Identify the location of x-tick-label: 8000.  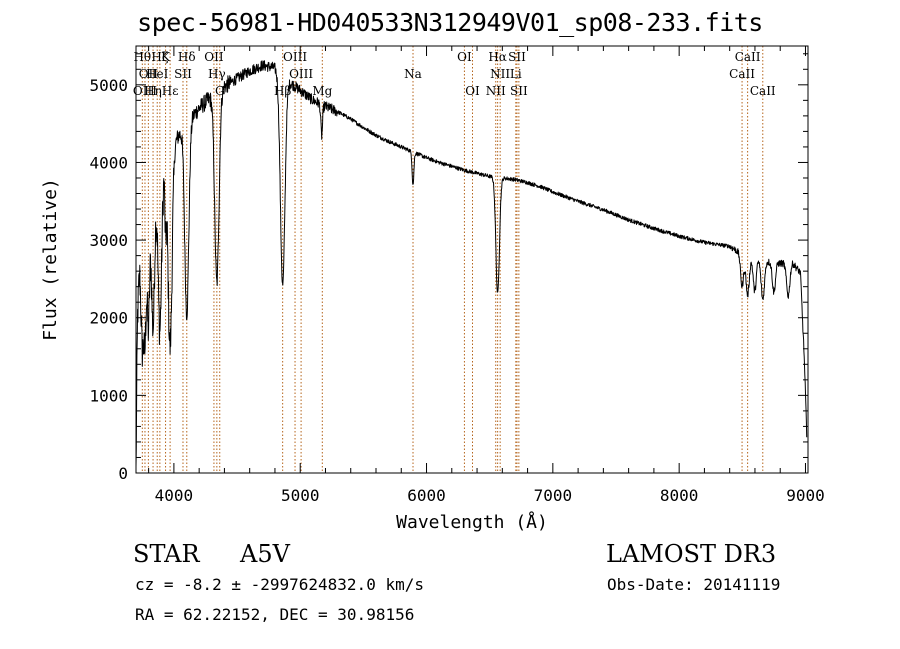
(679, 495).